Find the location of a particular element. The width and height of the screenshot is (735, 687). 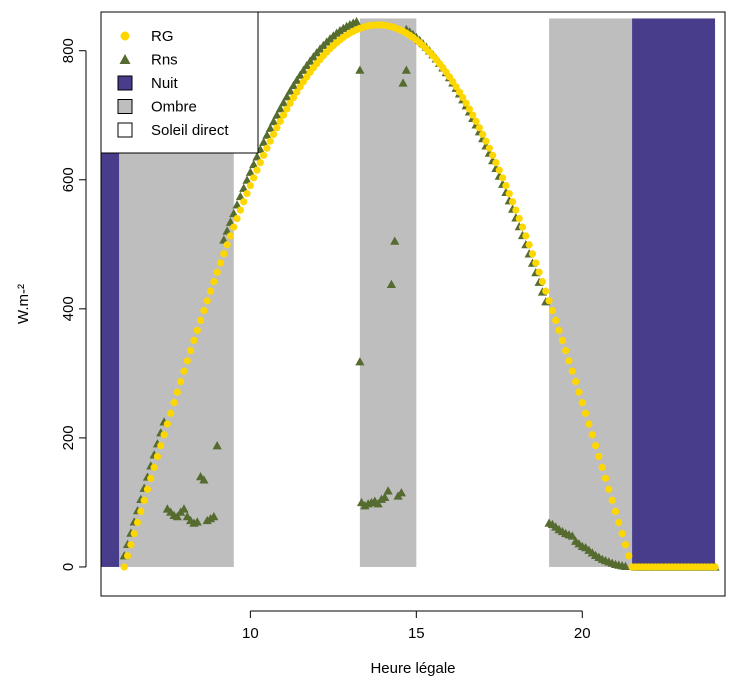

y-tick-label: 400 is located at coordinates (68, 308).